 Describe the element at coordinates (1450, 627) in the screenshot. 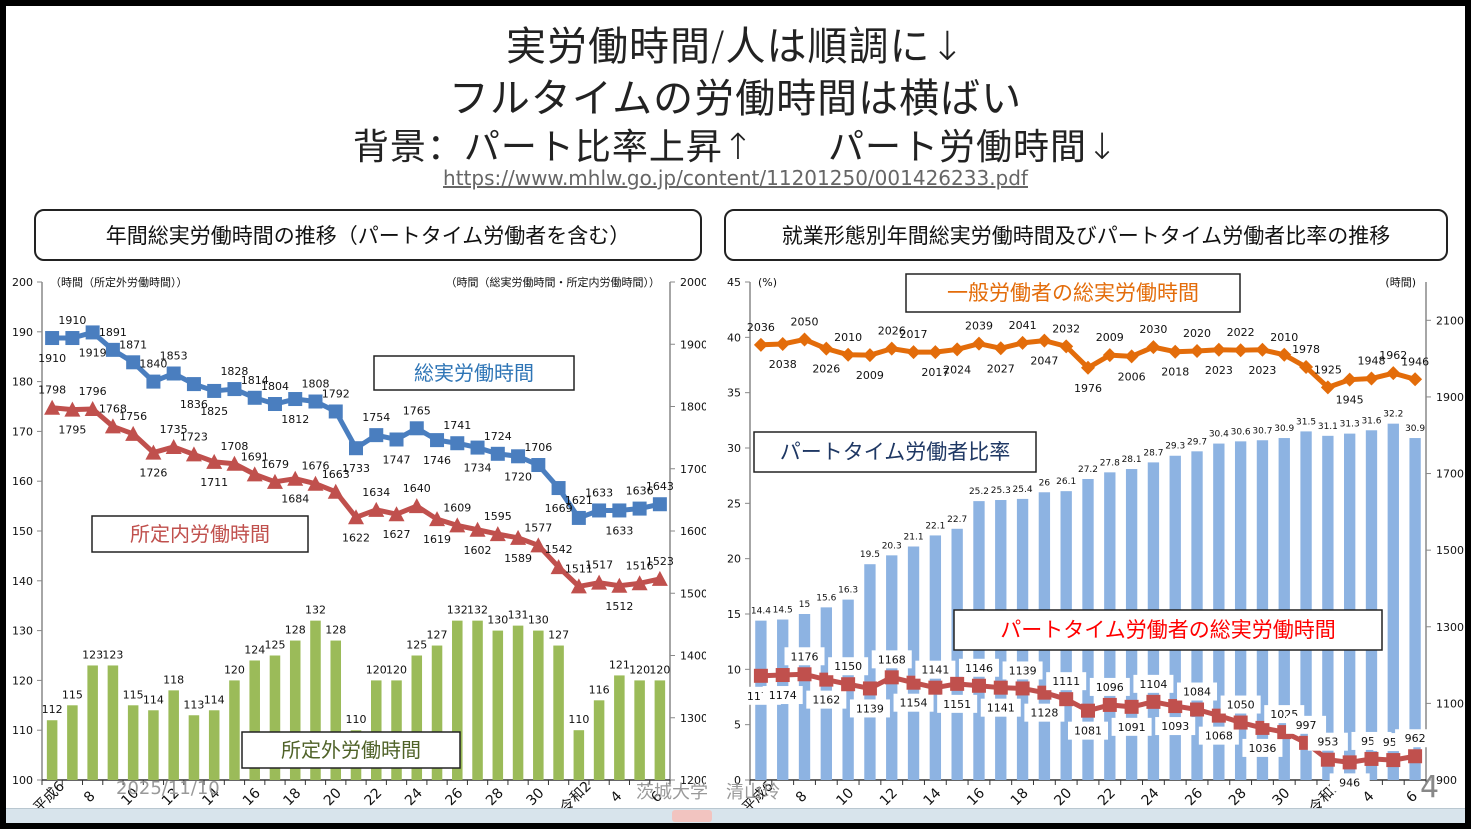

I see `right-y-tick-label: 1300` at that location.